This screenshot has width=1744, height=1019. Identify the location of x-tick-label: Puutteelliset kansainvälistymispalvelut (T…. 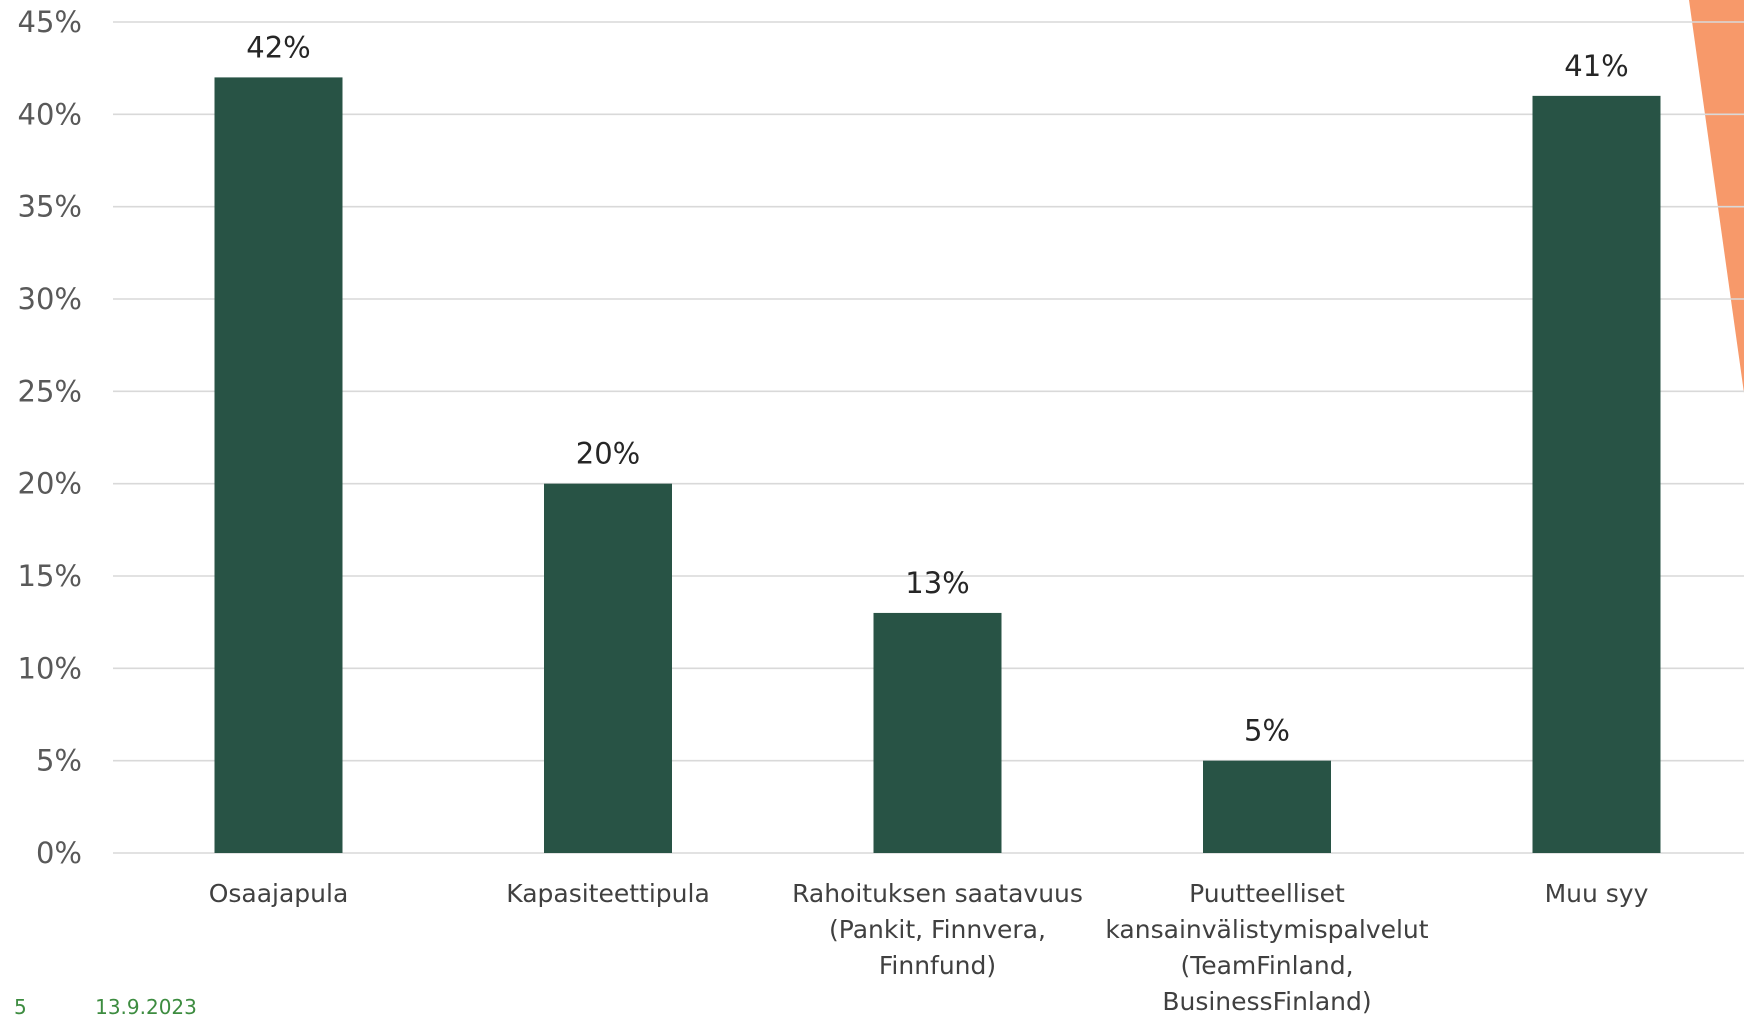
(1266, 947).